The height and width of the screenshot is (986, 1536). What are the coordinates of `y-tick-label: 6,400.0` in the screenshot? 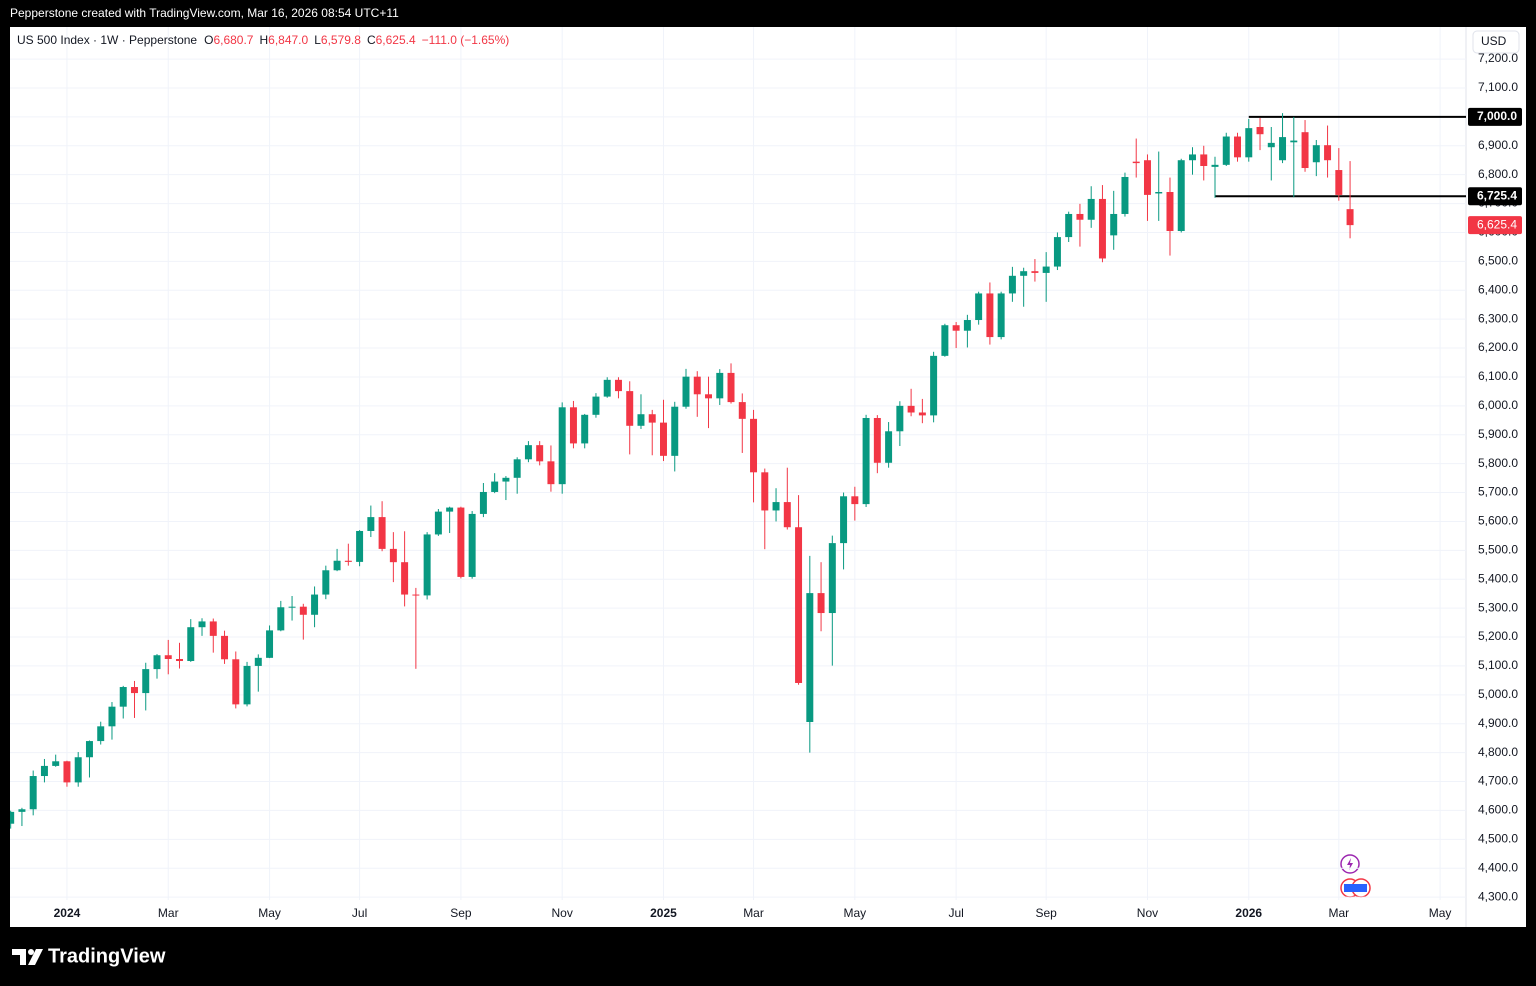 It's located at (1498, 289).